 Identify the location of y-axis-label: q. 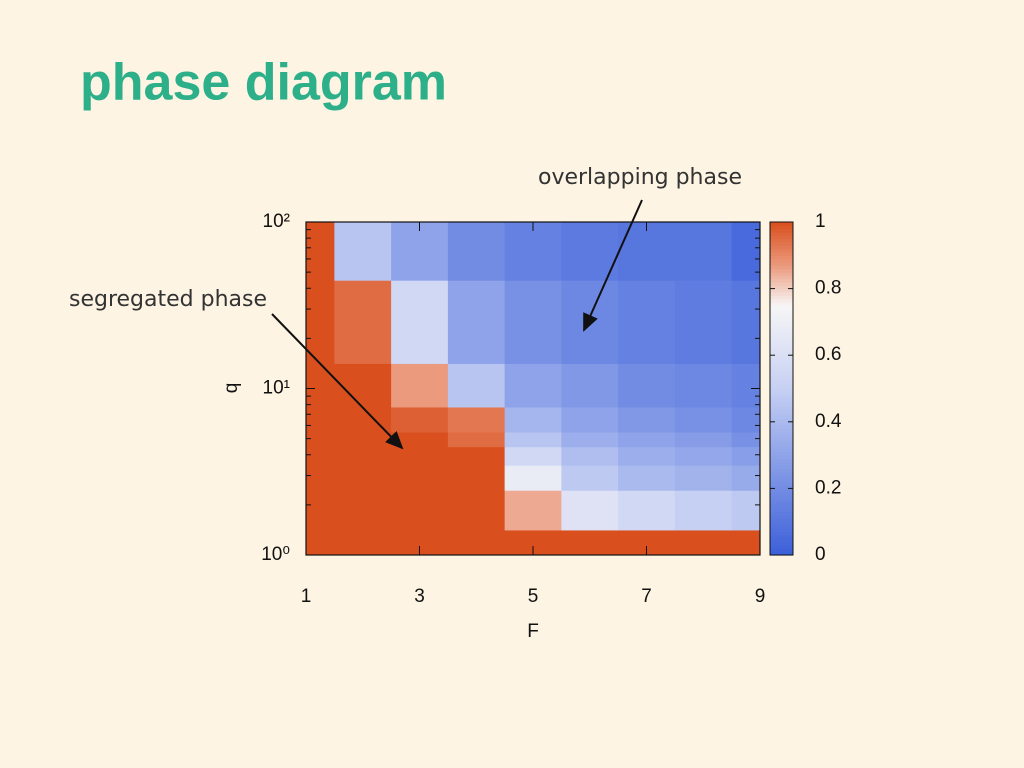
(231, 388).